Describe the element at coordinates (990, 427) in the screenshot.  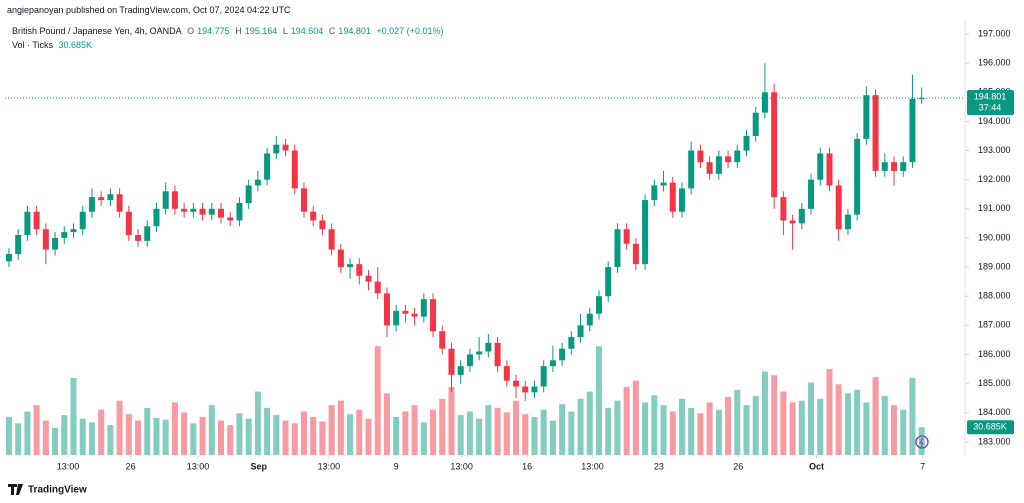
I see `volume-badge-value: 30.685K` at that location.